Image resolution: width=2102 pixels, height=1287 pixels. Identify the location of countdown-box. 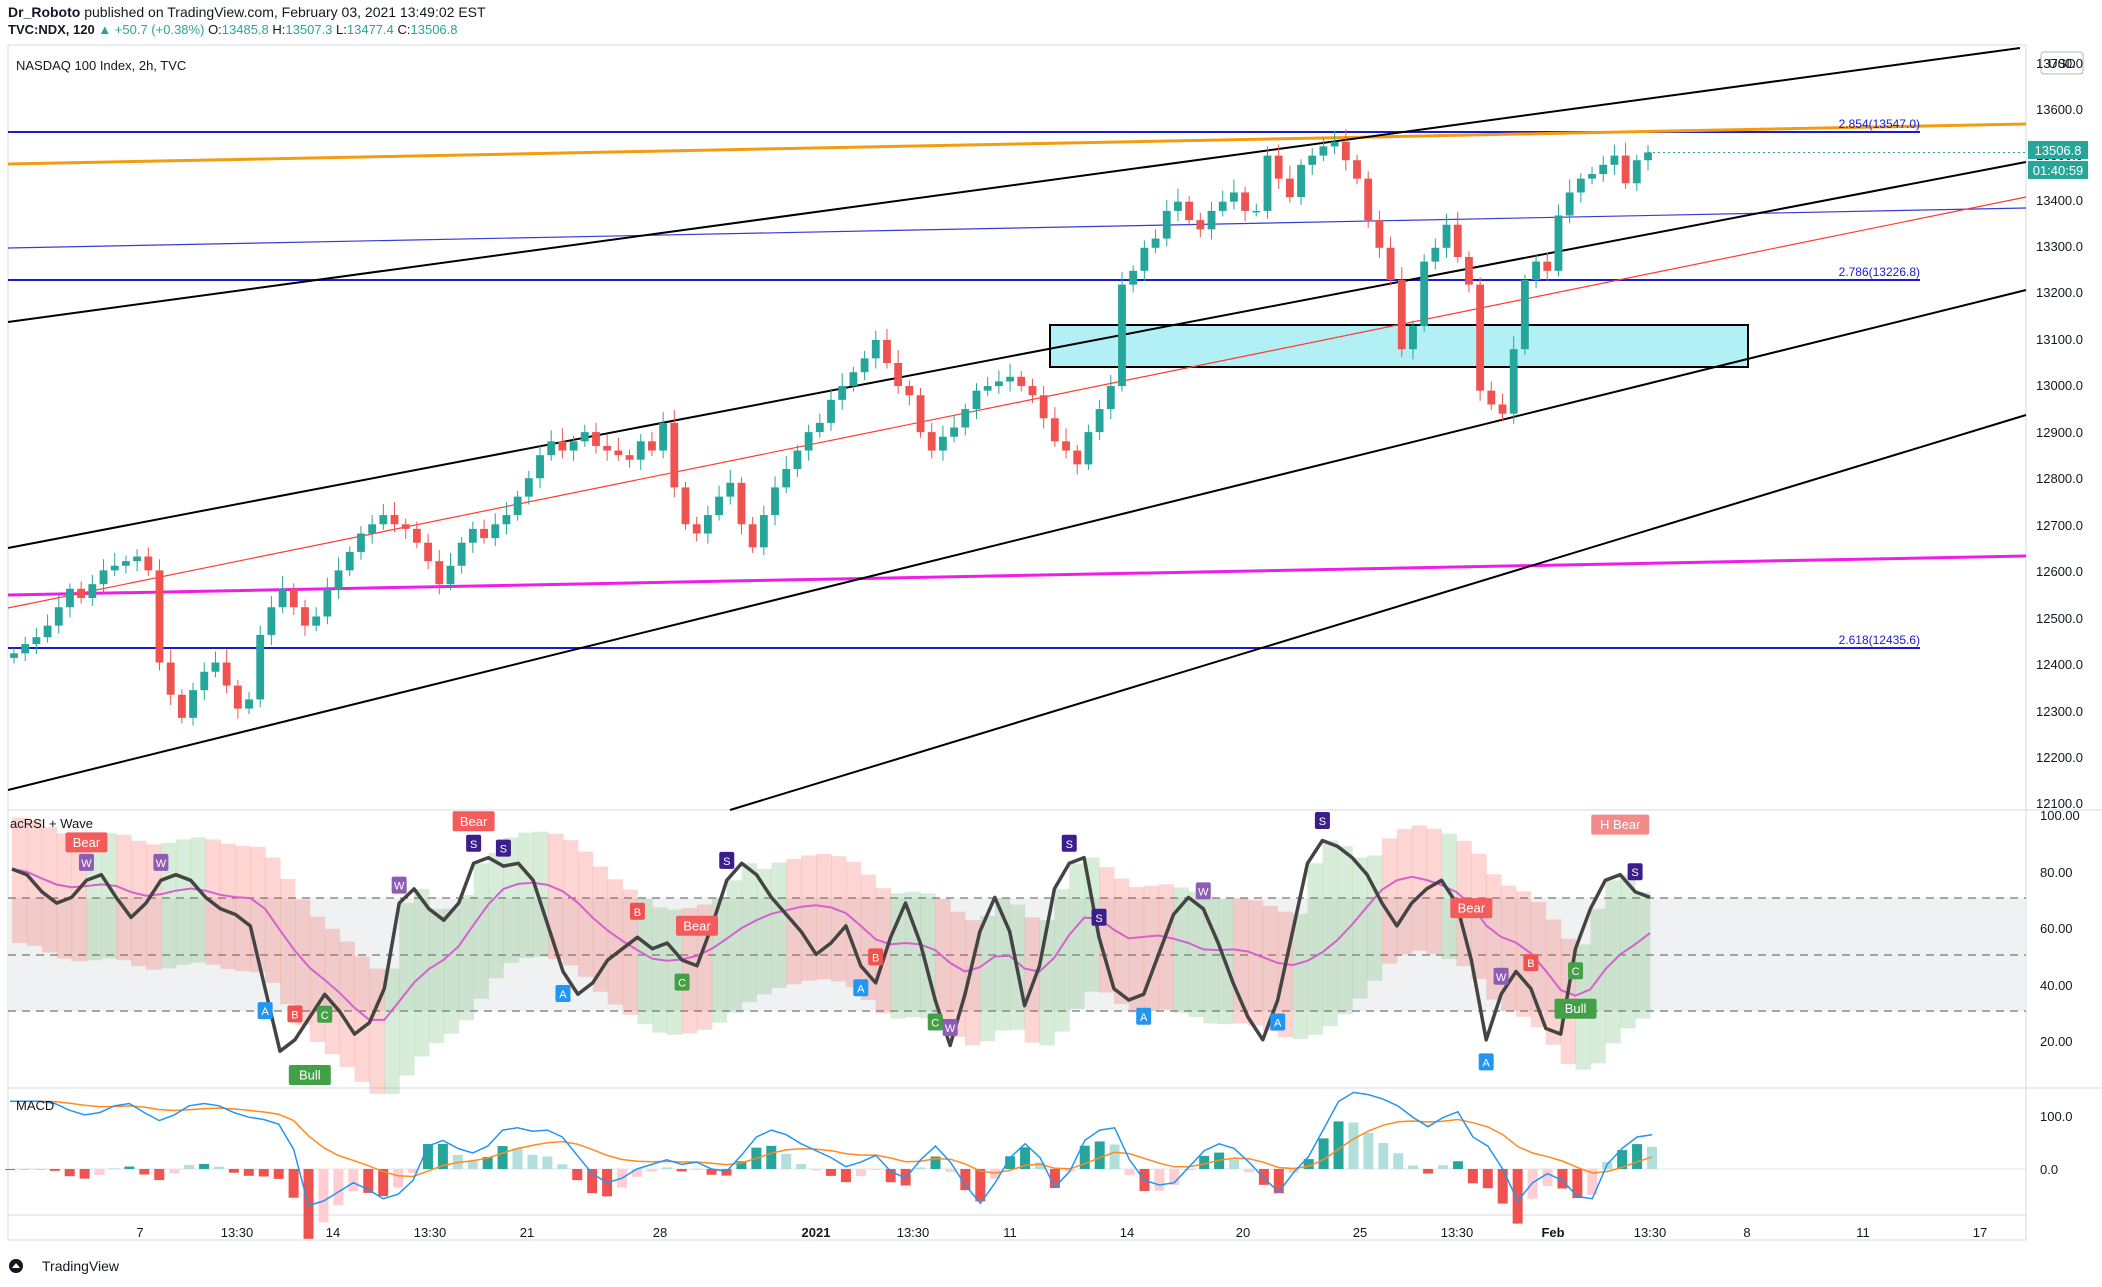
(2058, 170).